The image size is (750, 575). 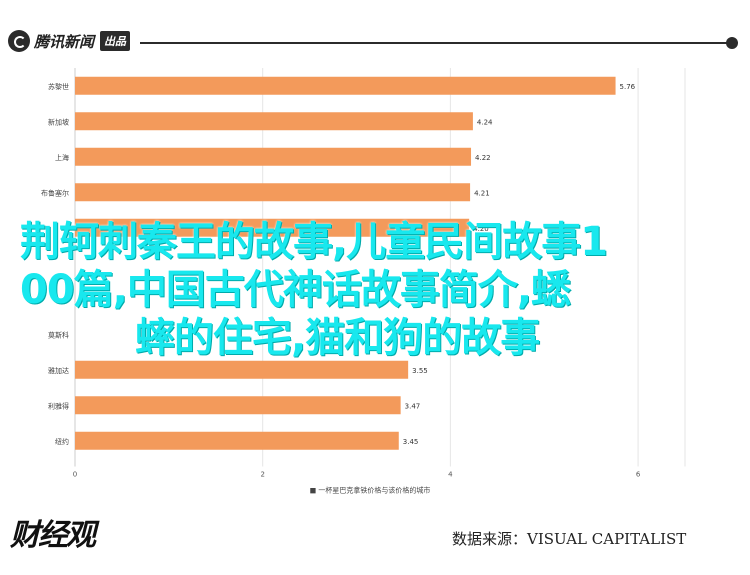 I want to click on overlay-line-1: 荆轲刺秦王的故事,儿童民间故事1, so click(x=314, y=242).